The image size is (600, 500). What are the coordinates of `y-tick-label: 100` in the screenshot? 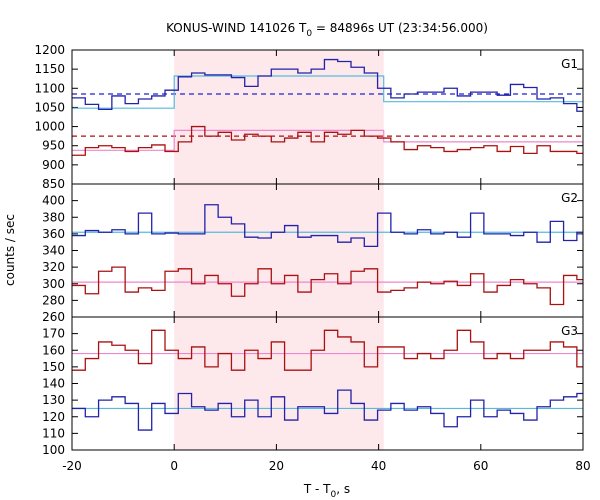 It's located at (53, 450).